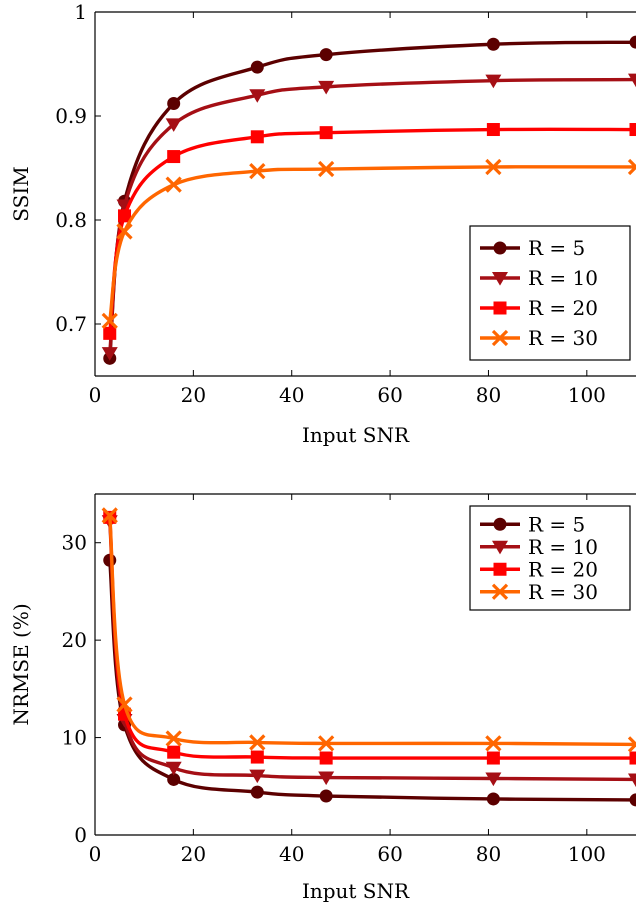  Describe the element at coordinates (74, 738) in the screenshot. I see `y-tick-label: 10` at that location.